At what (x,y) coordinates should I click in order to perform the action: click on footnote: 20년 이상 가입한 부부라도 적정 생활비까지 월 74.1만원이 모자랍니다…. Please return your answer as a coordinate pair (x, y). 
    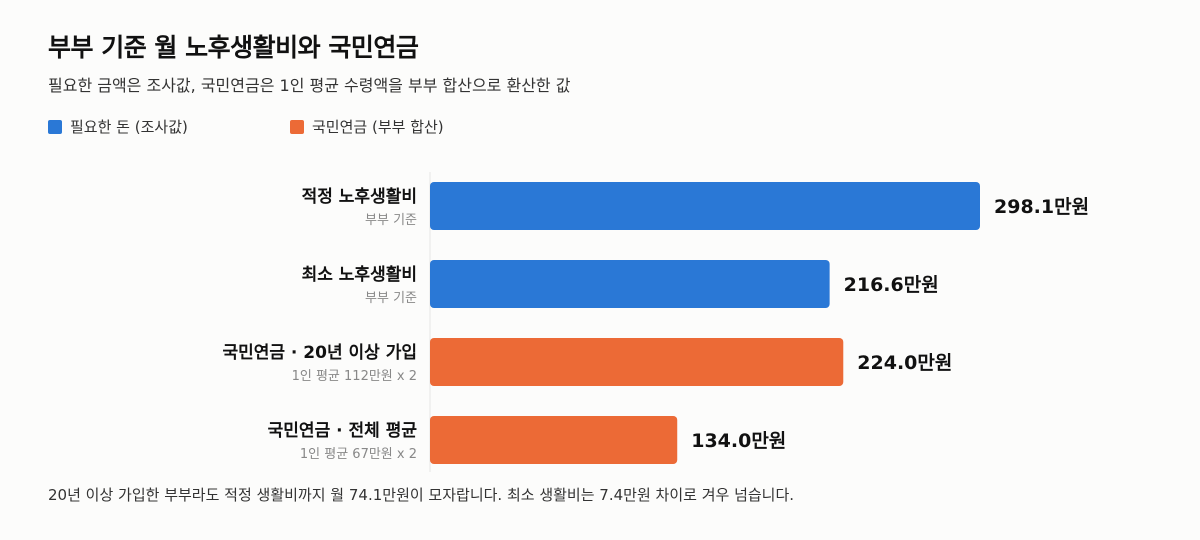
    Looking at the image, I should click on (421, 495).